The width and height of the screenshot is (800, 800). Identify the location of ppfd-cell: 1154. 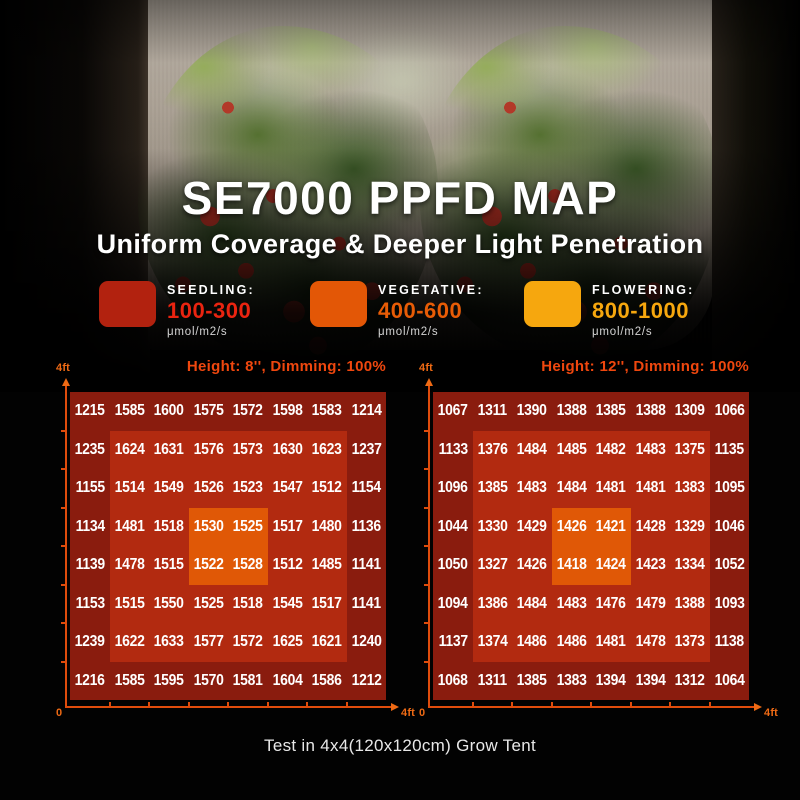
(366, 488).